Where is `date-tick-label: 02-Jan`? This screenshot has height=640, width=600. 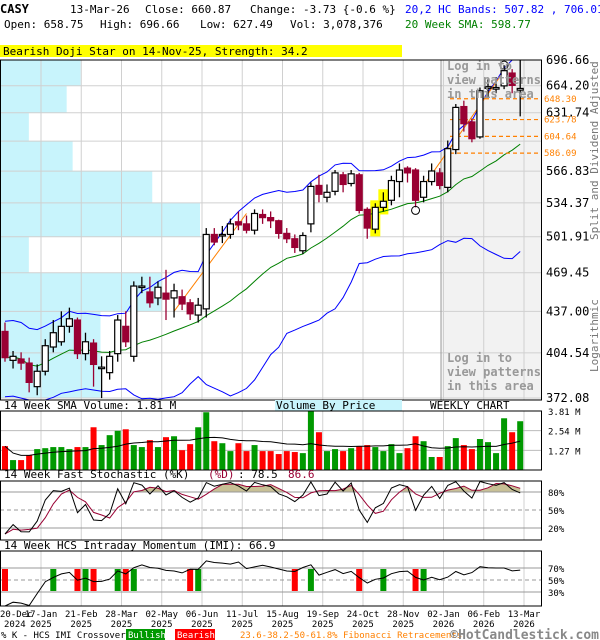 date-tick-label: 02-Jan is located at coordinates (443, 615).